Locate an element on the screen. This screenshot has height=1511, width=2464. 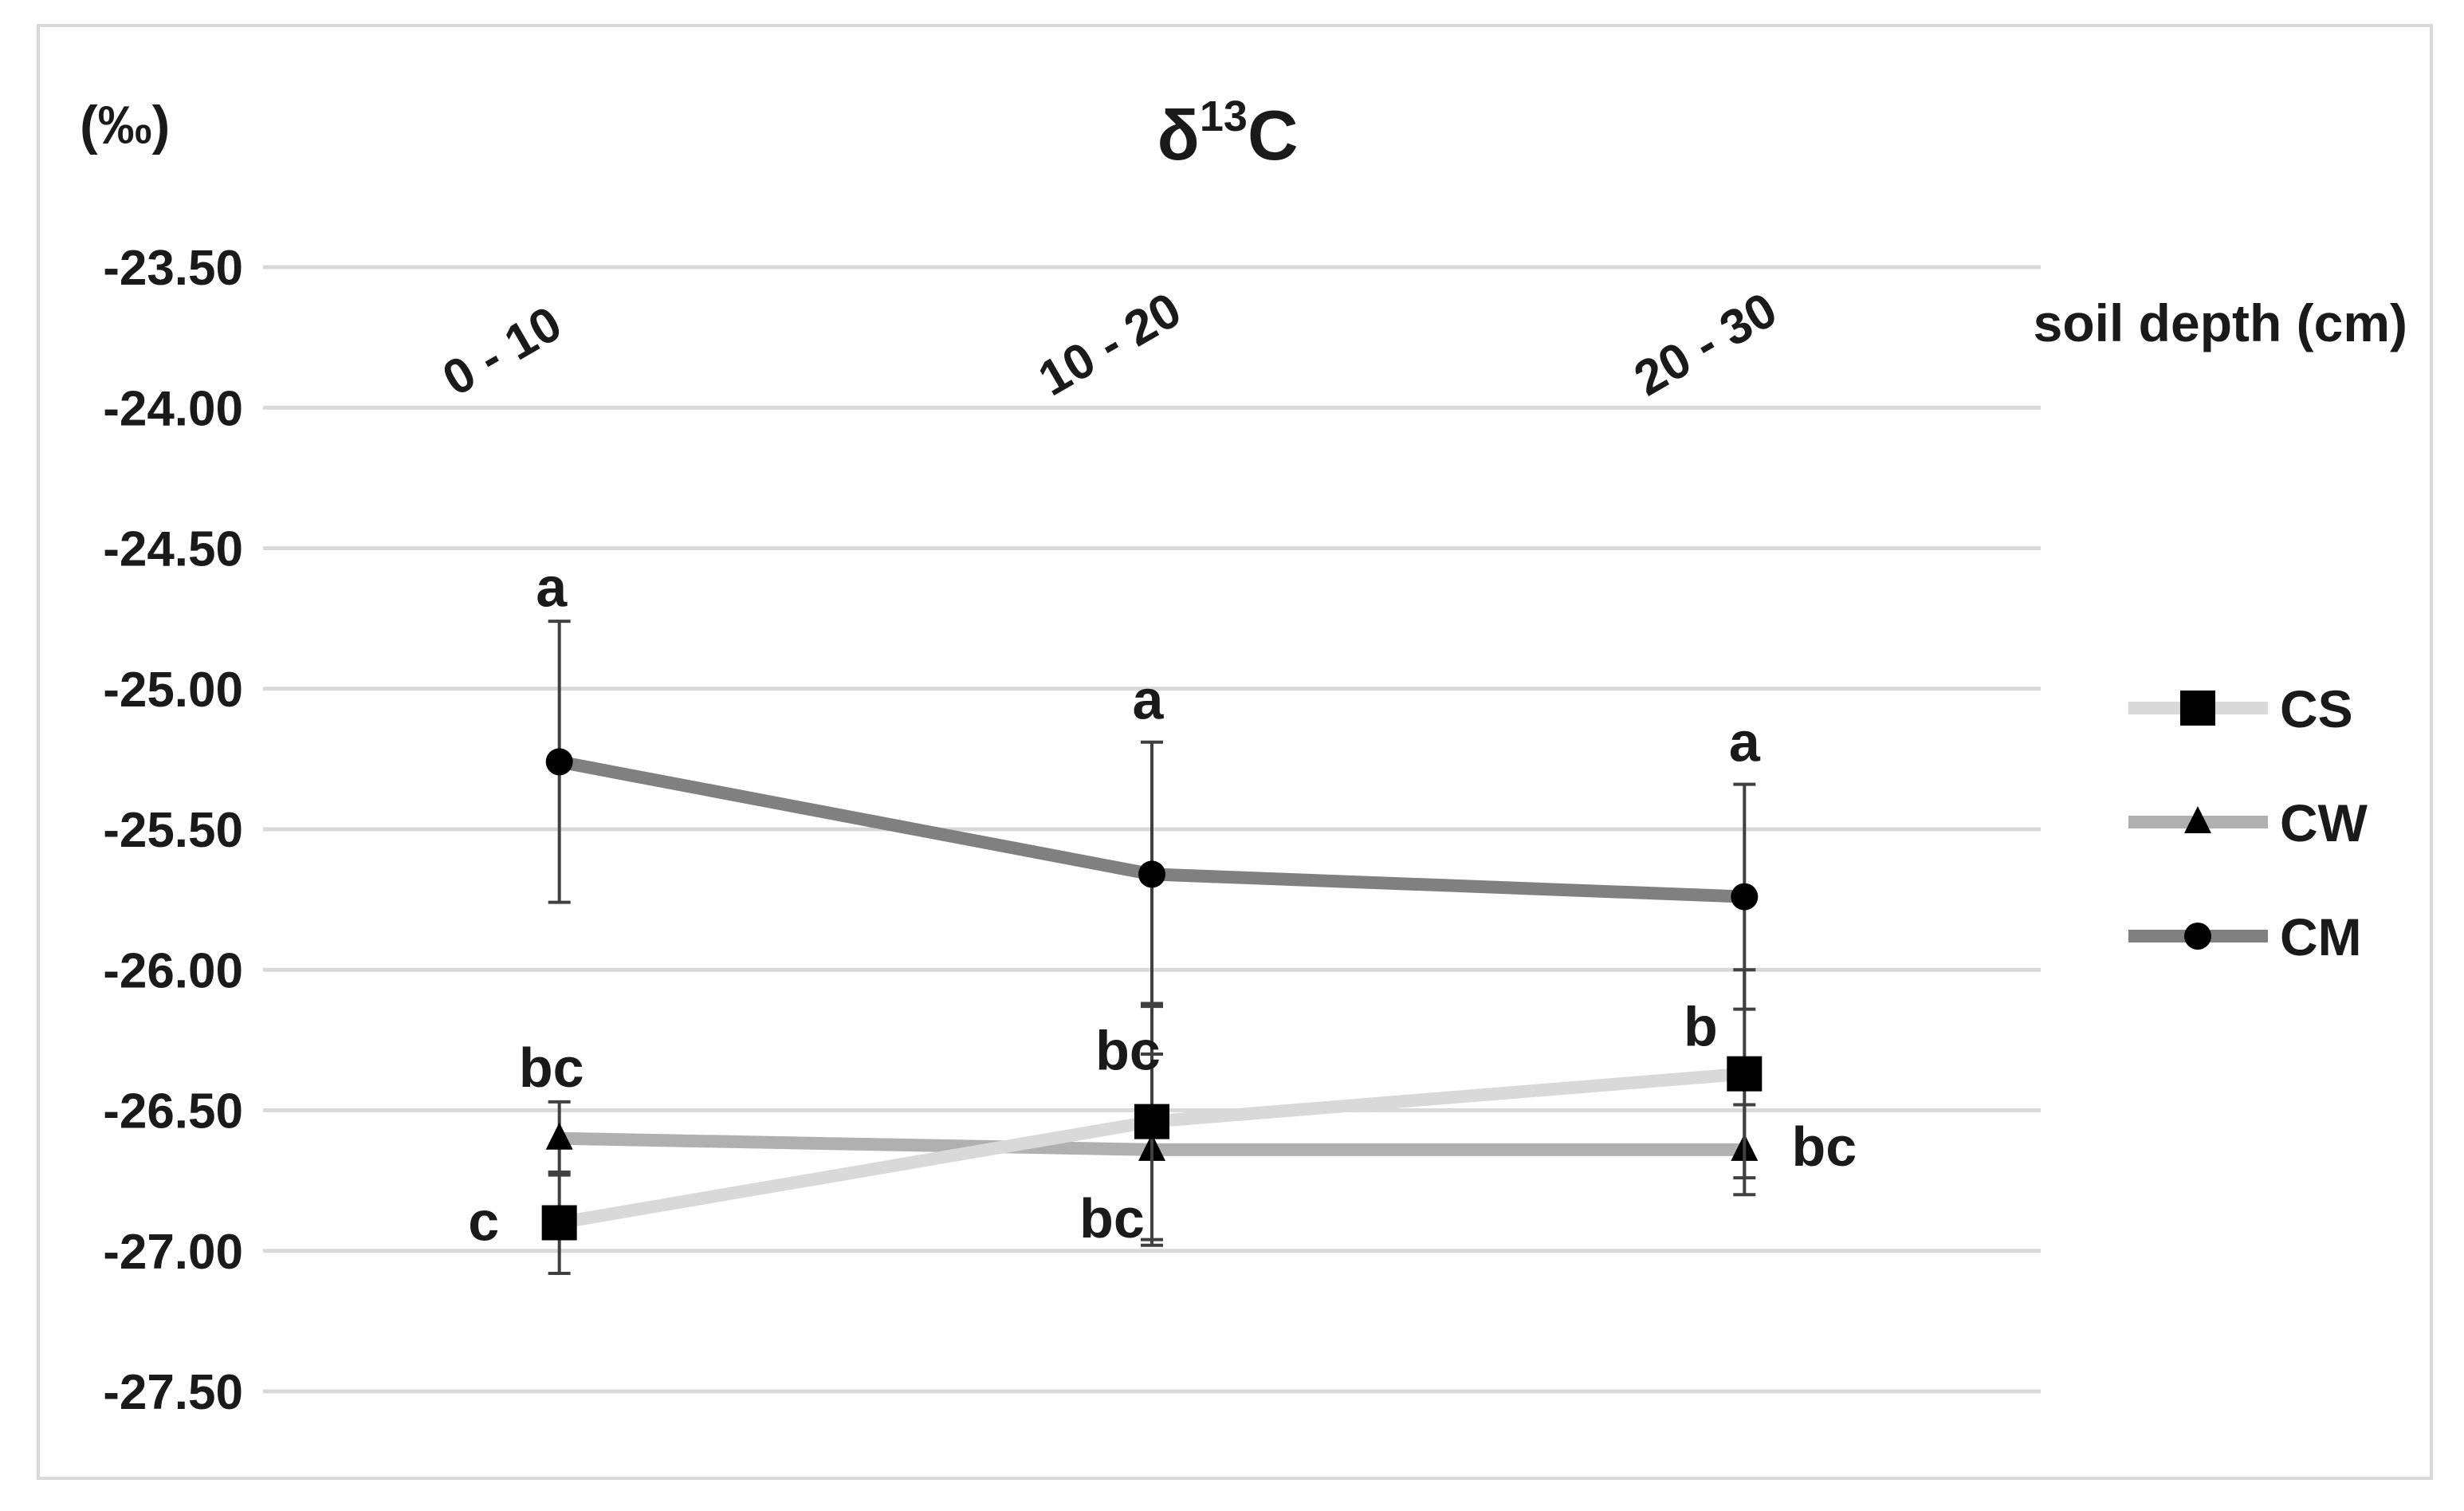
x-tick-label: 0 - 10 is located at coordinates (503, 351).